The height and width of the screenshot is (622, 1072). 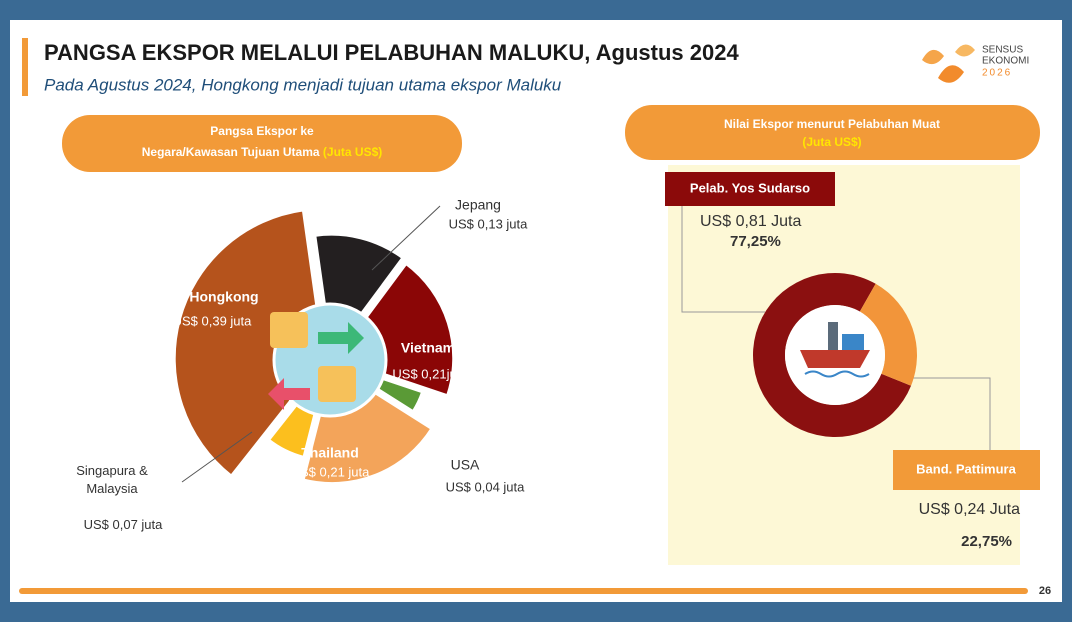 What do you see at coordinates (832, 124) in the screenshot?
I see `chart-title: Nilai Ekspor menurut Pelabuhan Muat` at bounding box center [832, 124].